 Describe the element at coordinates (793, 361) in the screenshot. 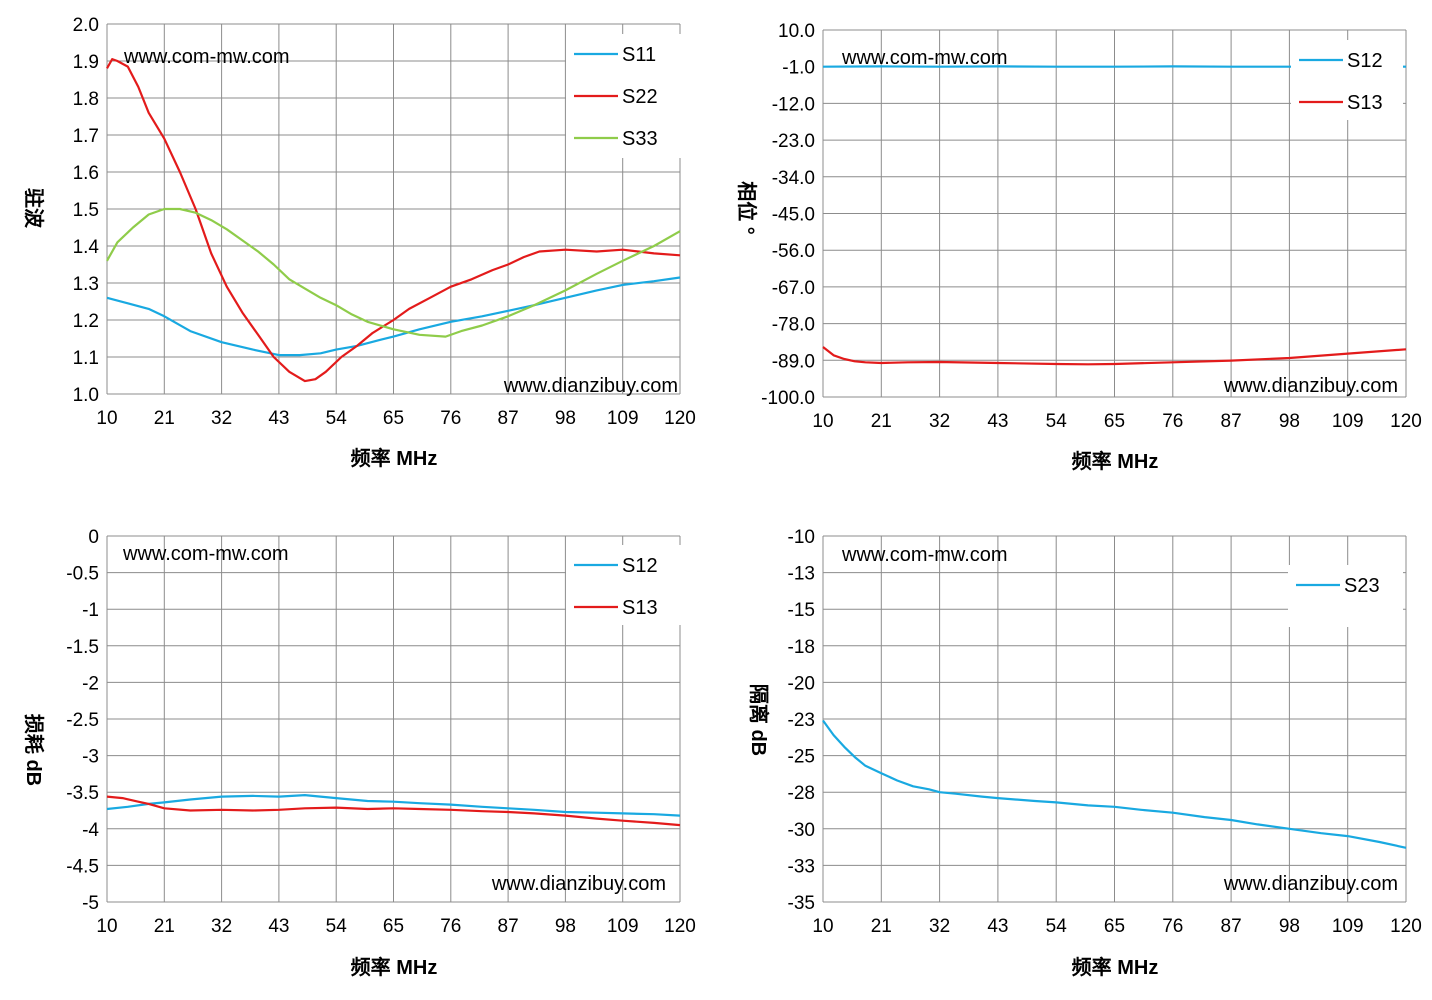

I see `y-tick-label: -89.0` at that location.